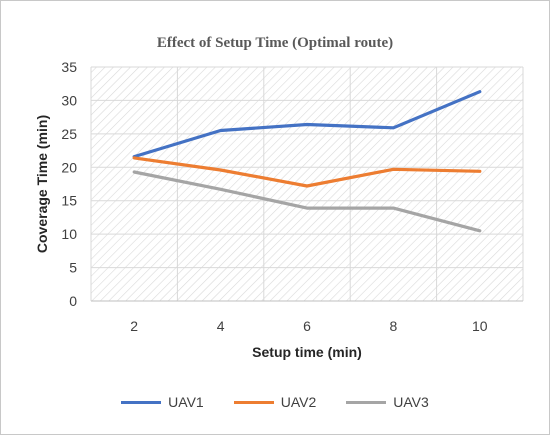 The height and width of the screenshot is (435, 550). I want to click on x-tick-label: 10, so click(480, 326).